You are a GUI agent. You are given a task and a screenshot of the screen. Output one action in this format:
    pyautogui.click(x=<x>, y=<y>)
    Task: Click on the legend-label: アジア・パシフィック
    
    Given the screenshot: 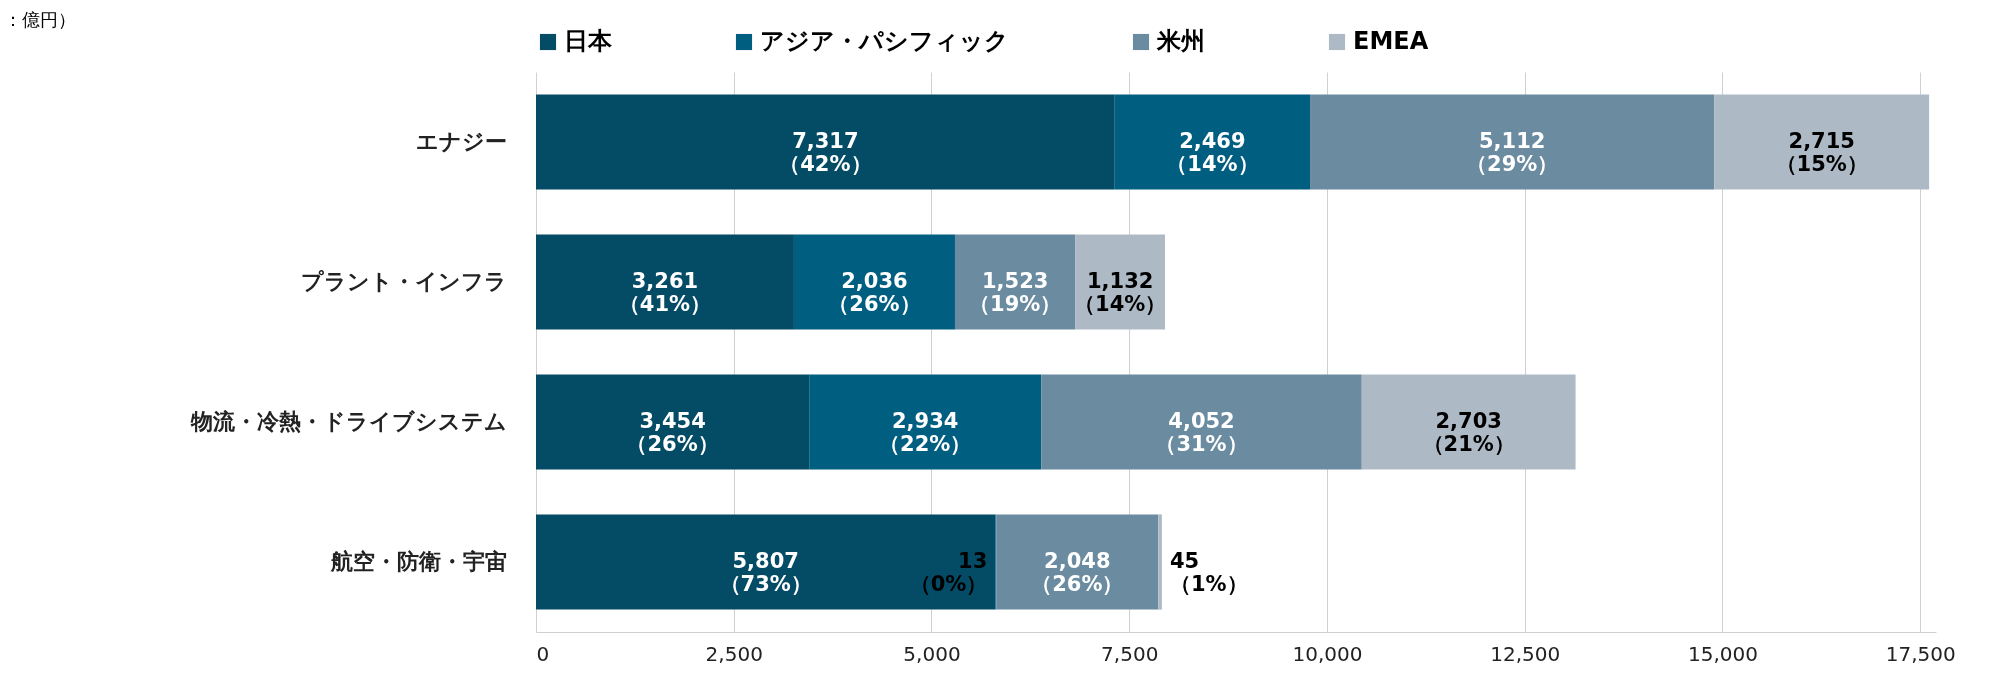 What is the action you would take?
    pyautogui.click(x=884, y=41)
    